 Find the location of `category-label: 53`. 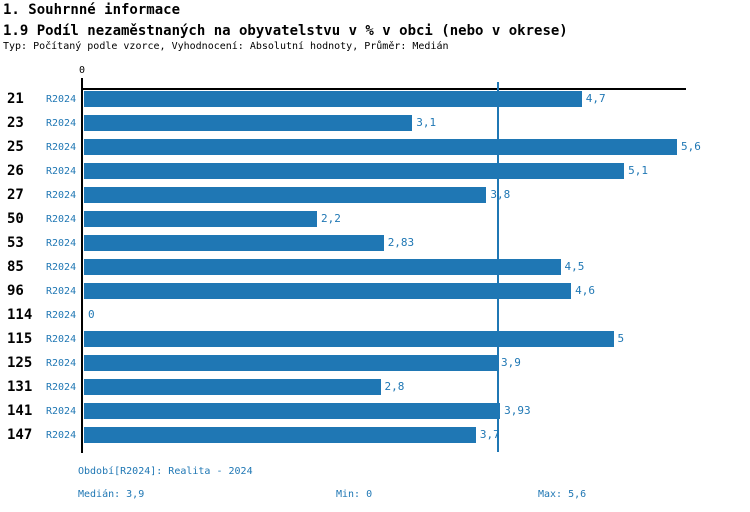

category-label: 53 is located at coordinates (15, 243).